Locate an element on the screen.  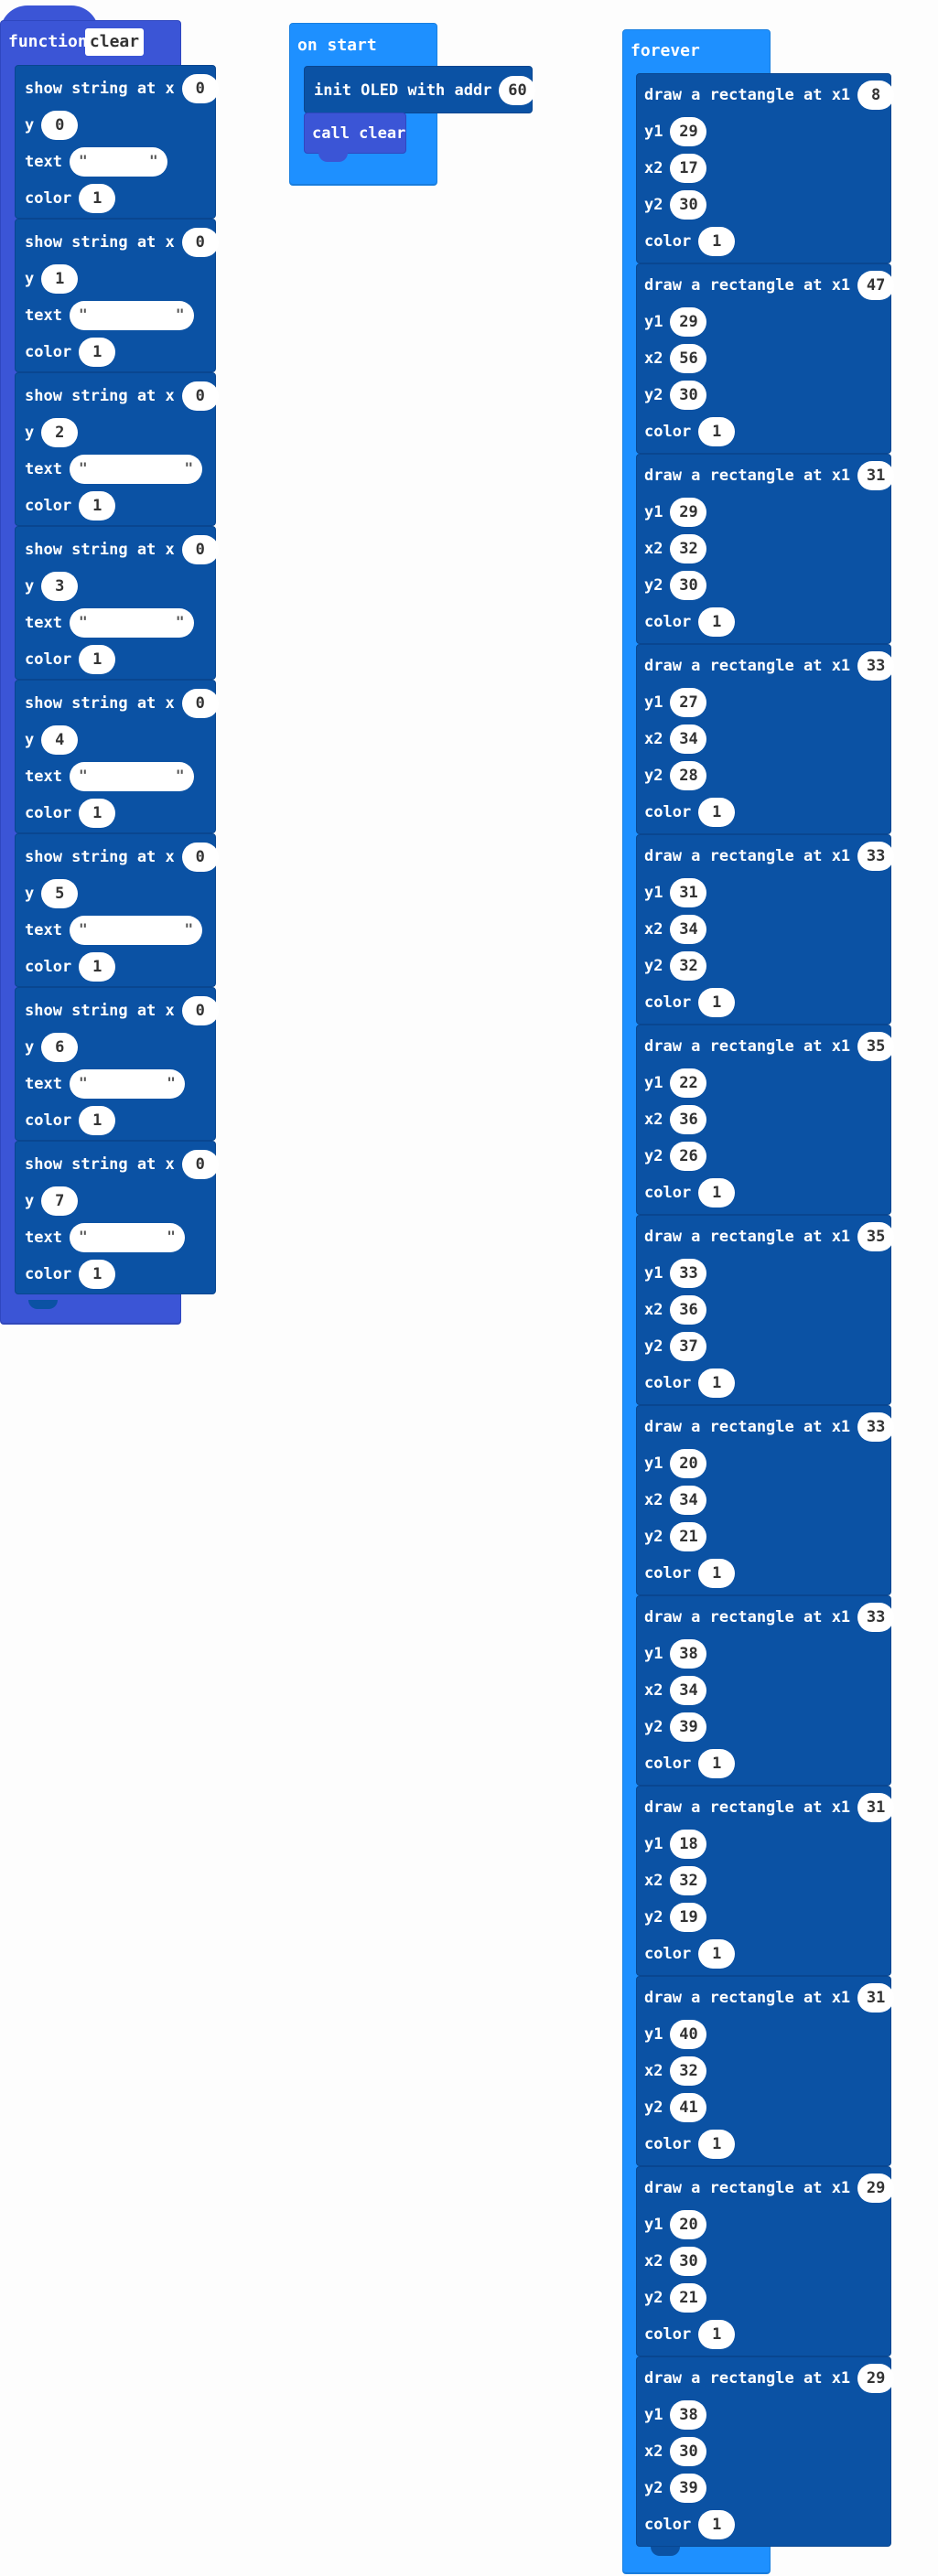
function-name-field: clear is located at coordinates (115, 42).